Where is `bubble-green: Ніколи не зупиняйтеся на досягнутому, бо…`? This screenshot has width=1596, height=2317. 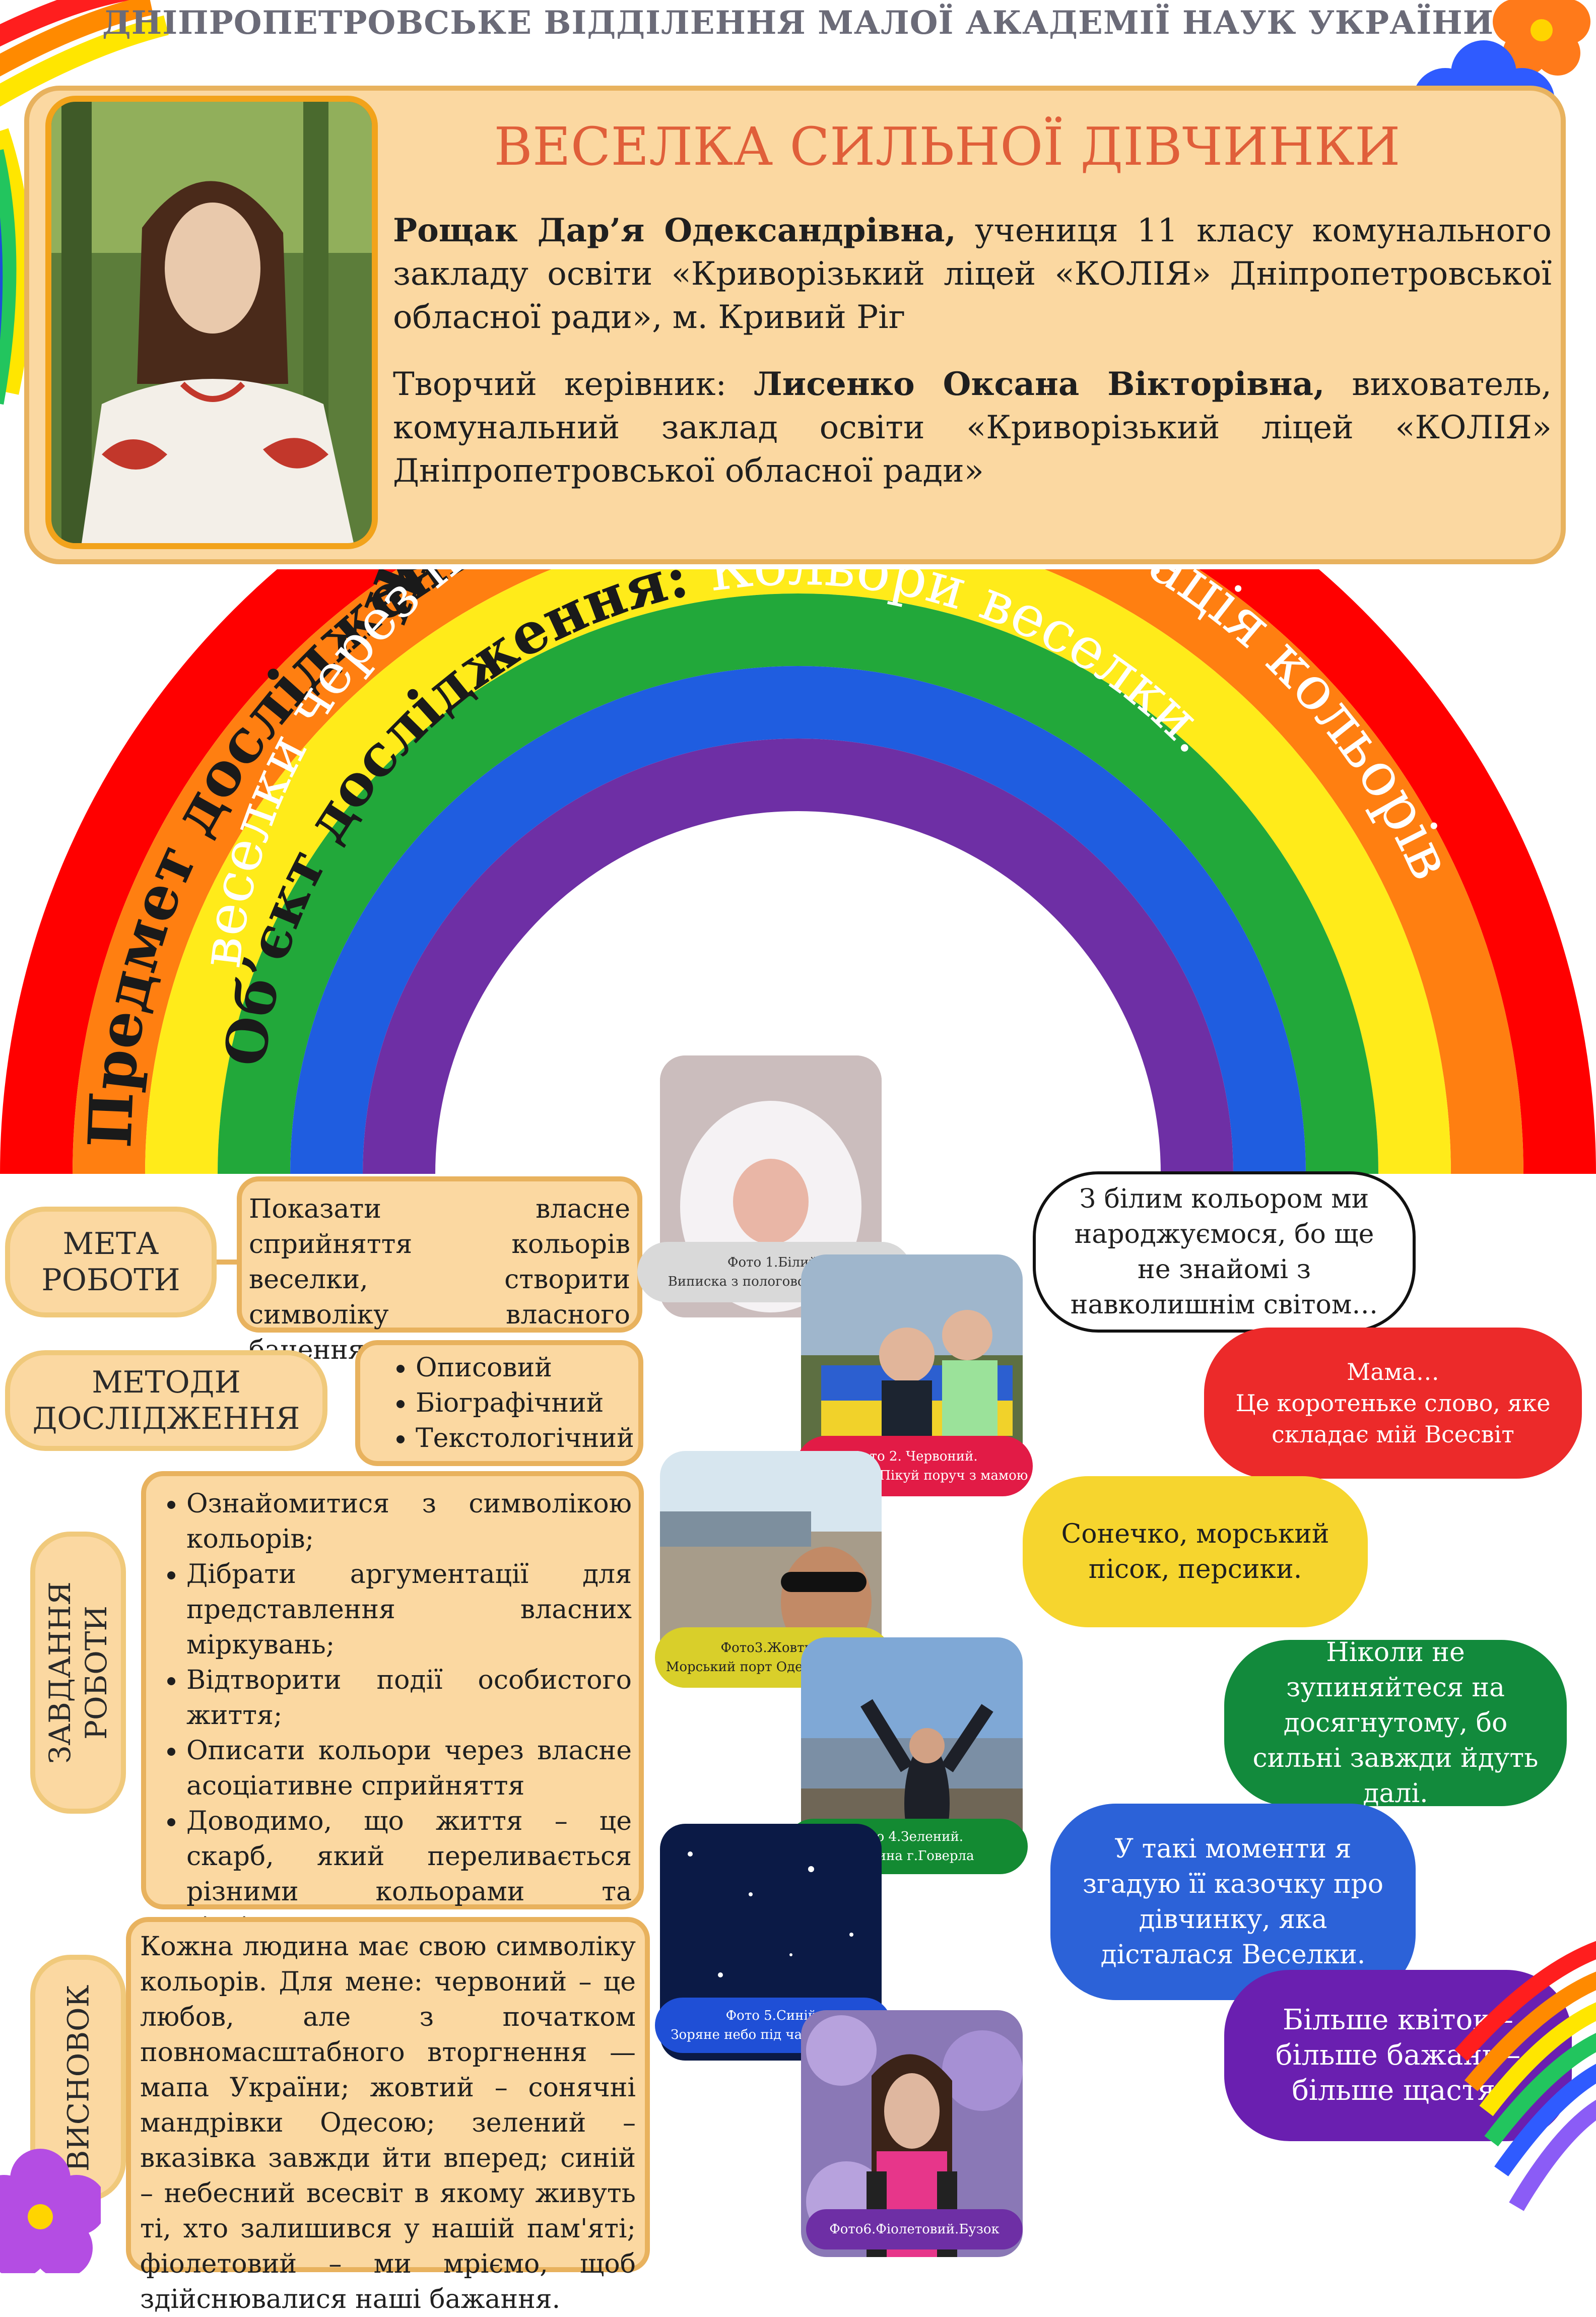 bubble-green: Ніколи не зупиняйтеся на досягнутому, бо… is located at coordinates (1395, 1723).